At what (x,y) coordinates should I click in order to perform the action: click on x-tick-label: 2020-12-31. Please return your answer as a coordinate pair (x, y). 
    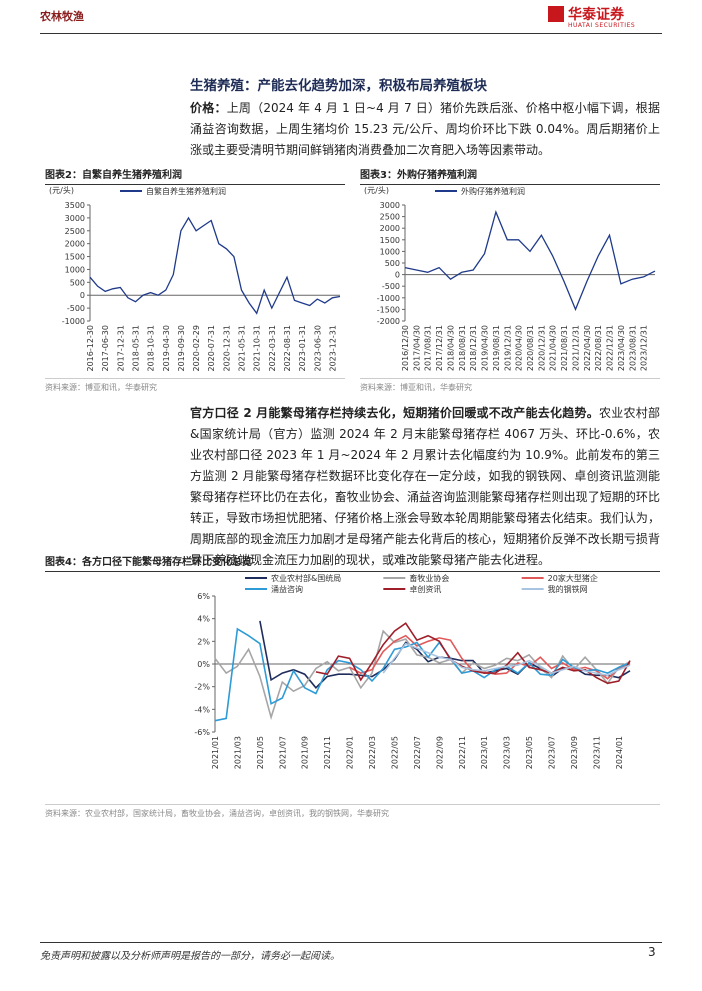
    Looking at the image, I should click on (226, 348).